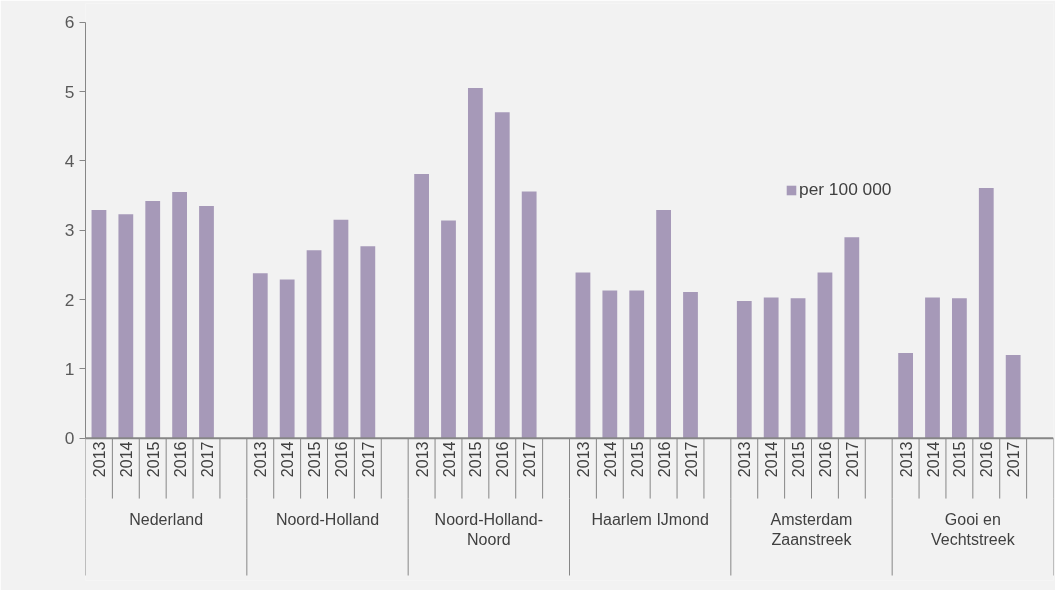 This screenshot has height=590, width=1055. Describe the element at coordinates (69, 230) in the screenshot. I see `y-tick-label: 3` at that location.